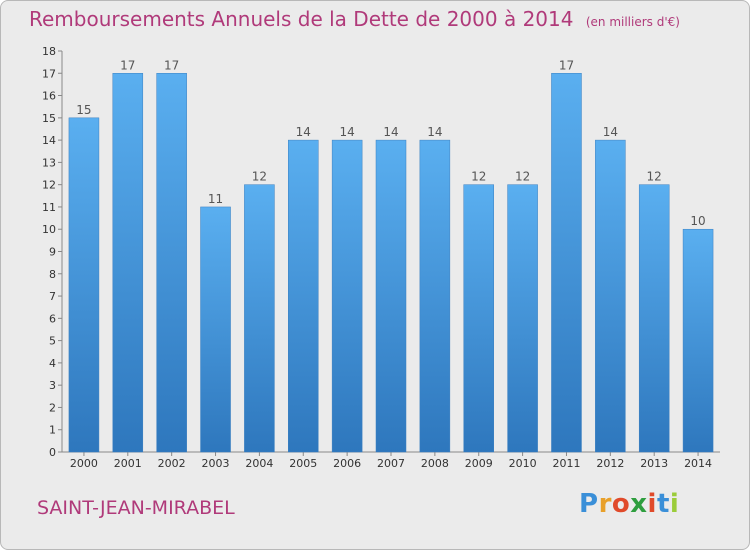 This screenshot has height=550, width=750. Describe the element at coordinates (49, 73) in the screenshot. I see `y-tick-label: 17` at that location.